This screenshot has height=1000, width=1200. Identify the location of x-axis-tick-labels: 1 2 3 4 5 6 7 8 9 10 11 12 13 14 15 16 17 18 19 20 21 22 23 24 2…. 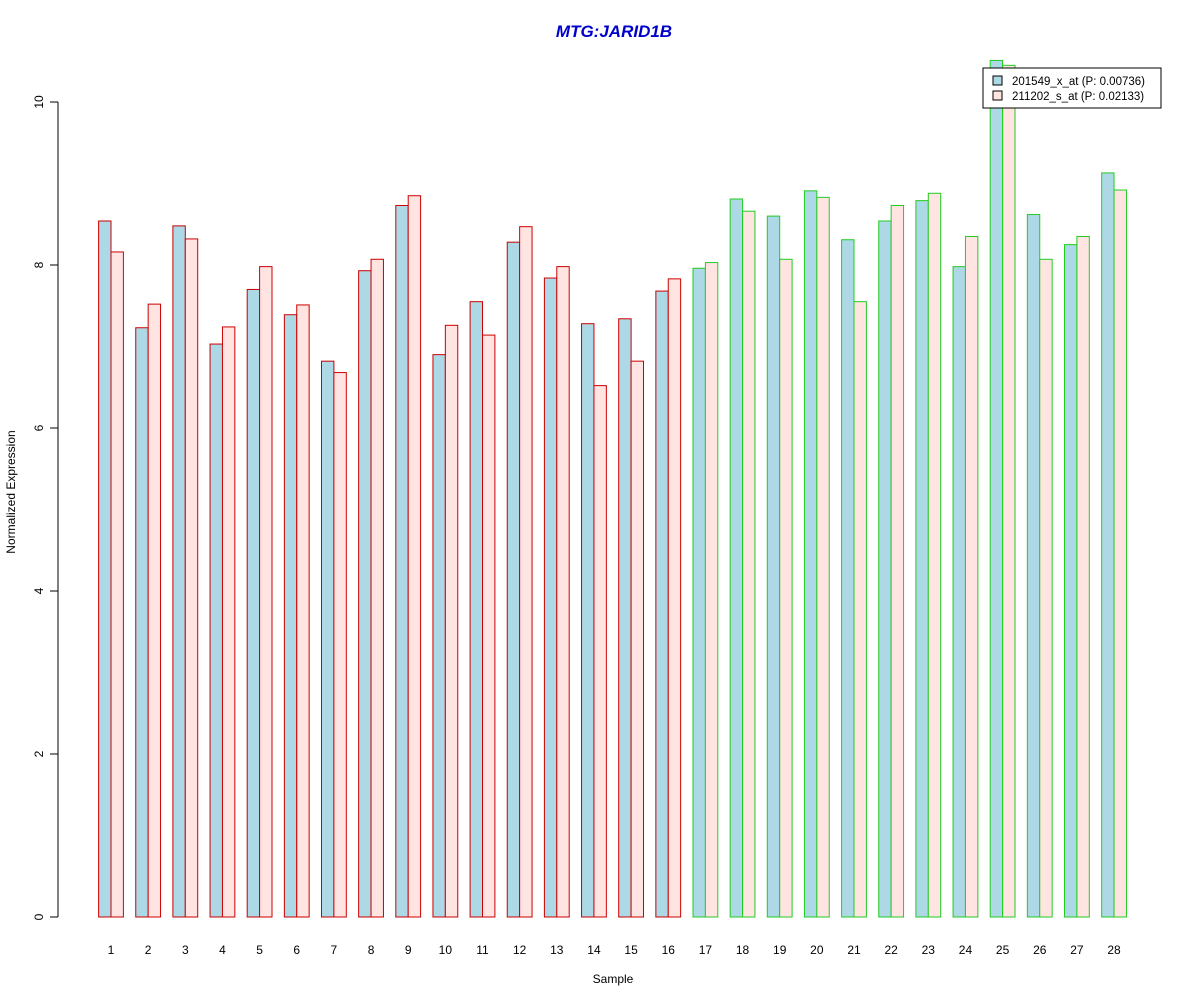
(614, 950).